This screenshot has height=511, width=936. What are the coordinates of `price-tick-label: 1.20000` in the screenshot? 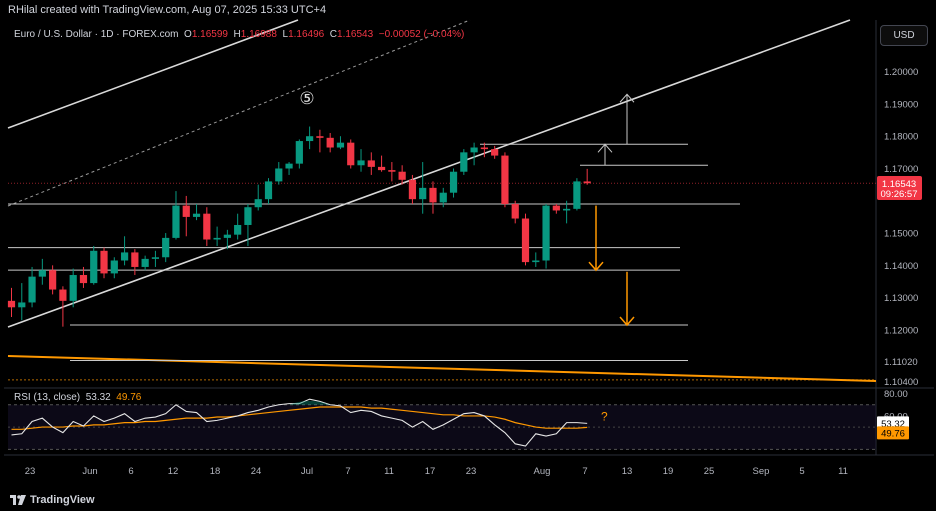 It's located at (901, 72).